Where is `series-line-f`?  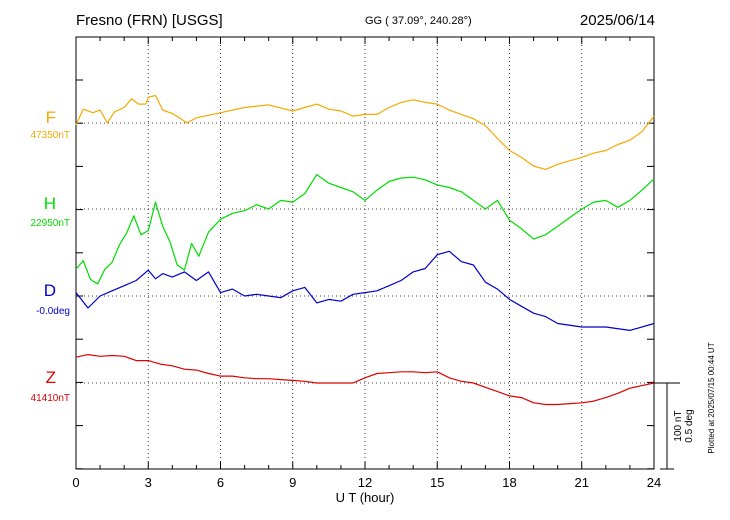 series-line-f is located at coordinates (365, 132).